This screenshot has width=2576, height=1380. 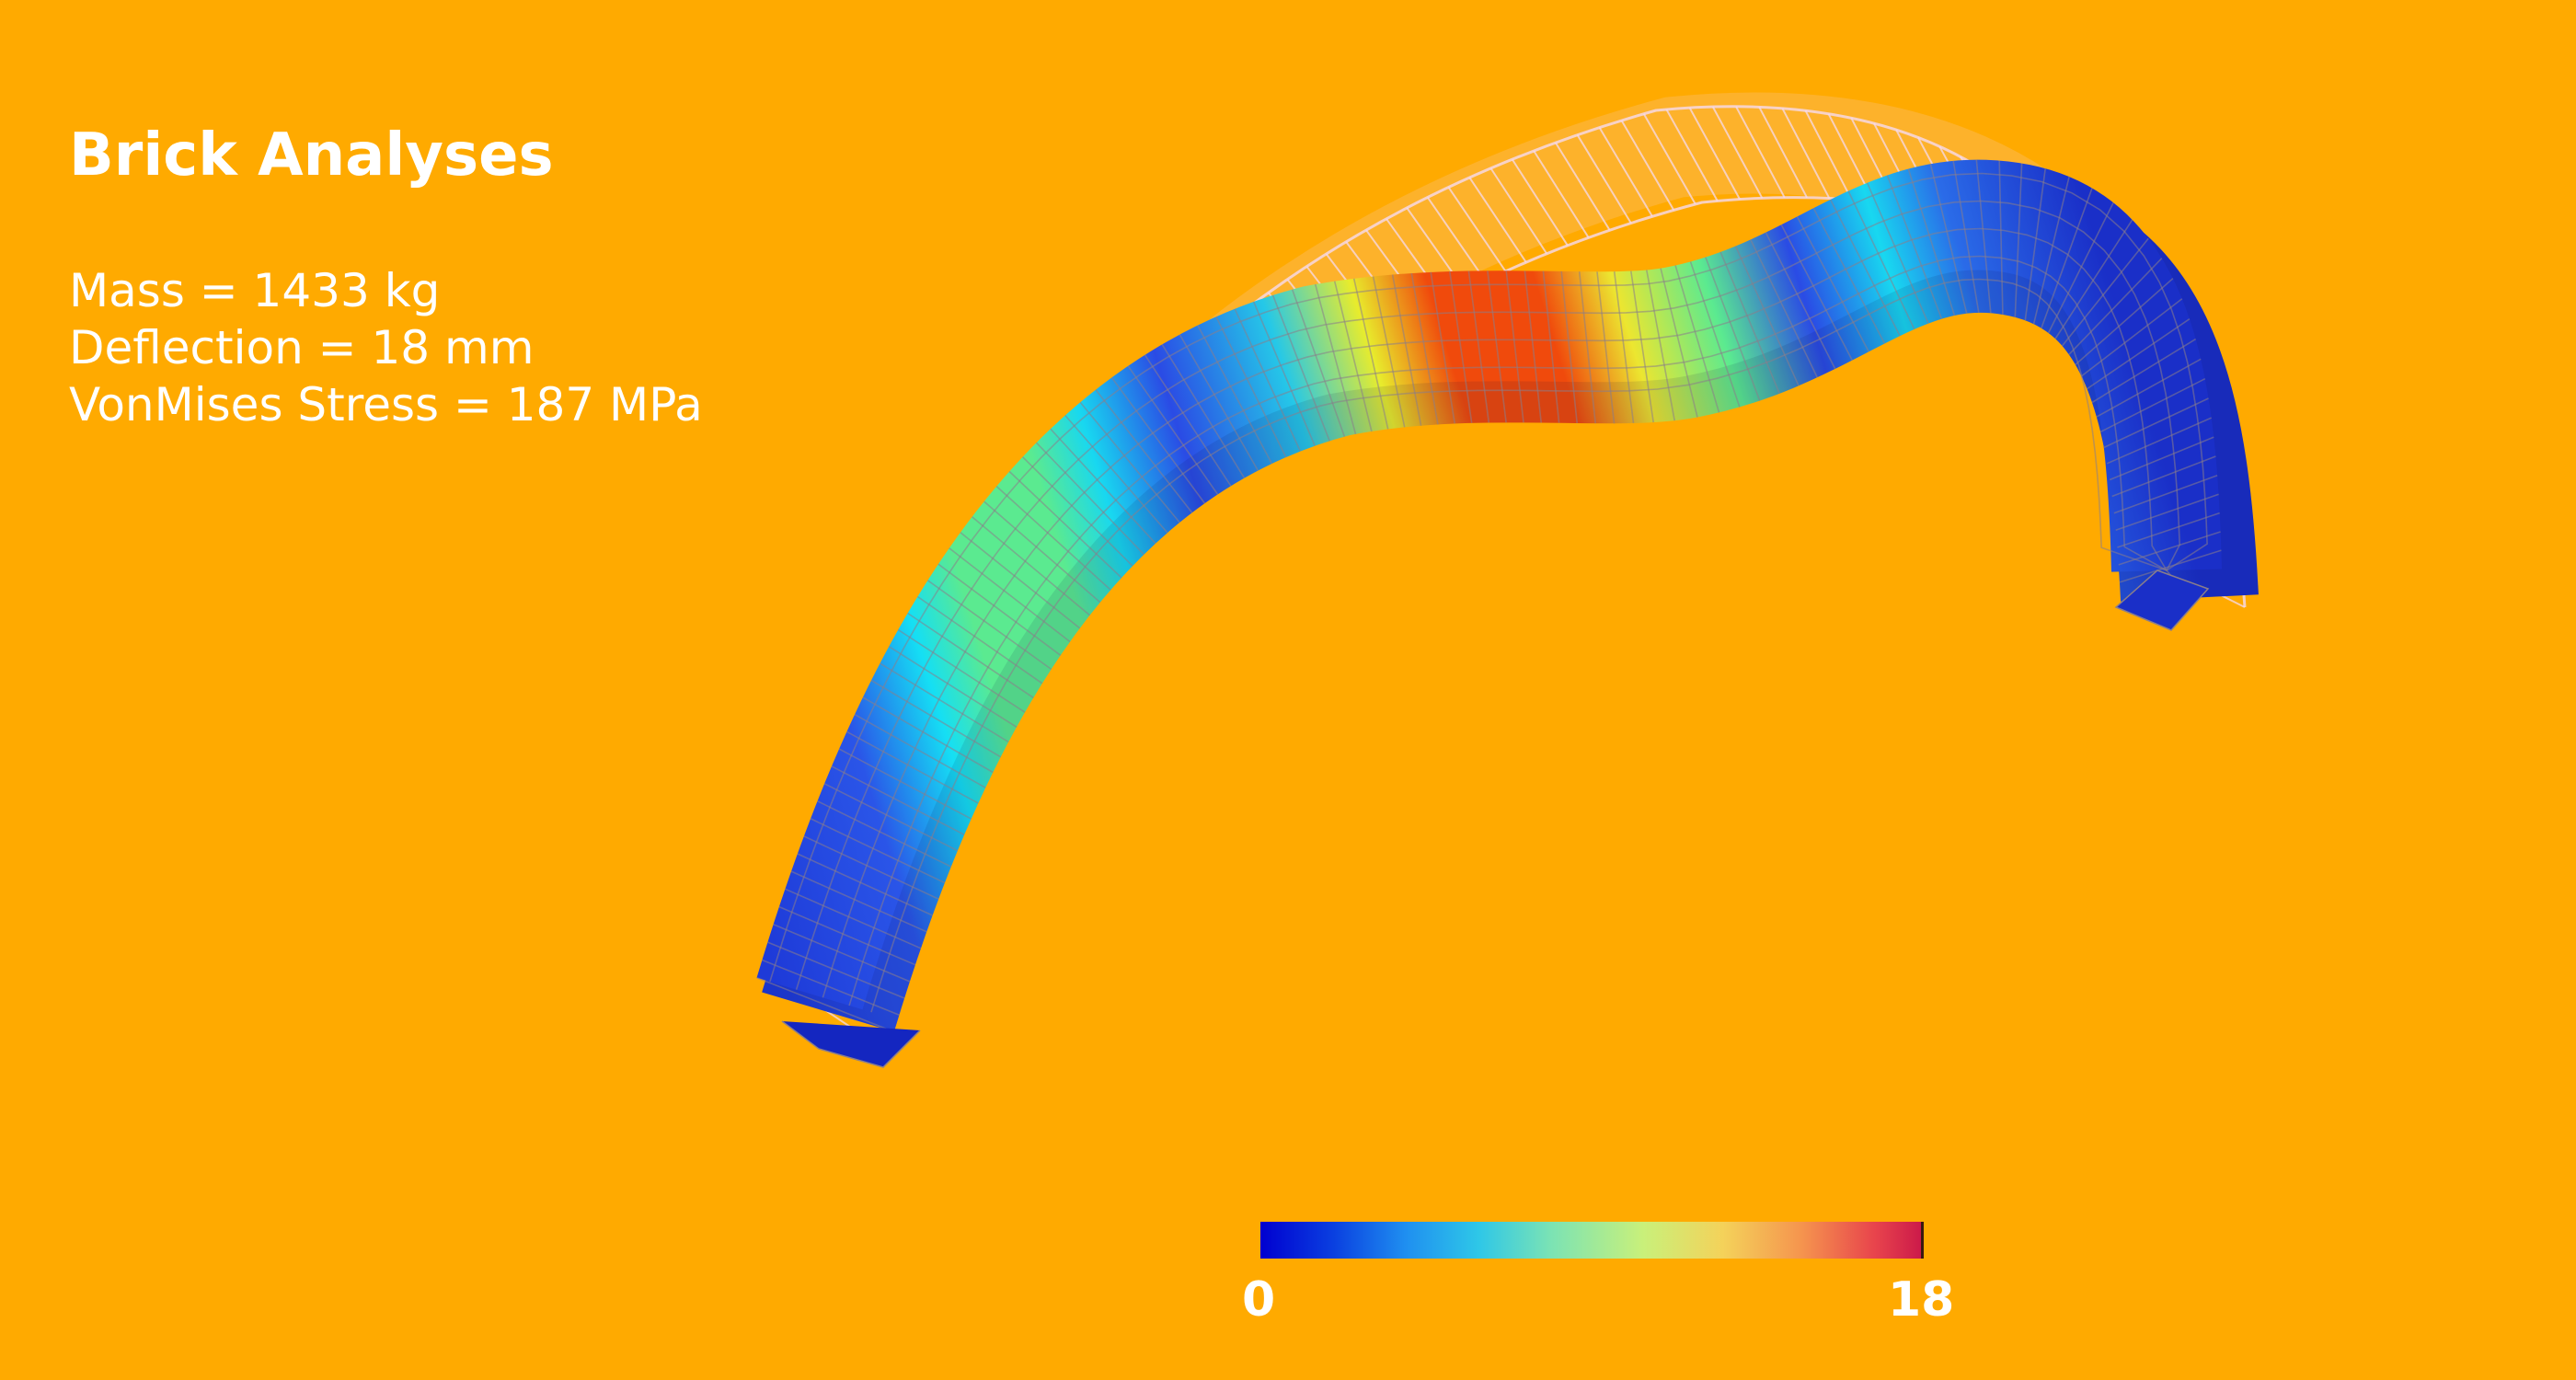 I want to click on page-title: Brick Analyses, so click(x=311, y=155).